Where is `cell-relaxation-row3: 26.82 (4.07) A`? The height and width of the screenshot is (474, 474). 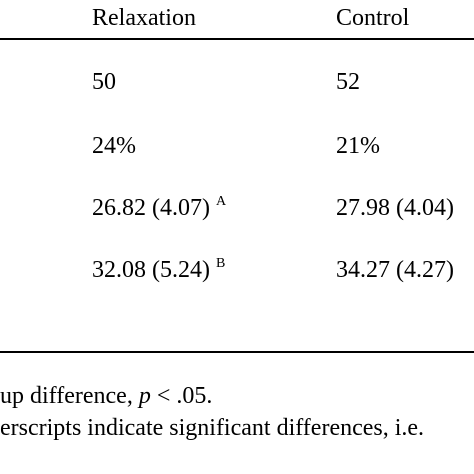 cell-relaxation-row3: 26.82 (4.07) A is located at coordinates (159, 207).